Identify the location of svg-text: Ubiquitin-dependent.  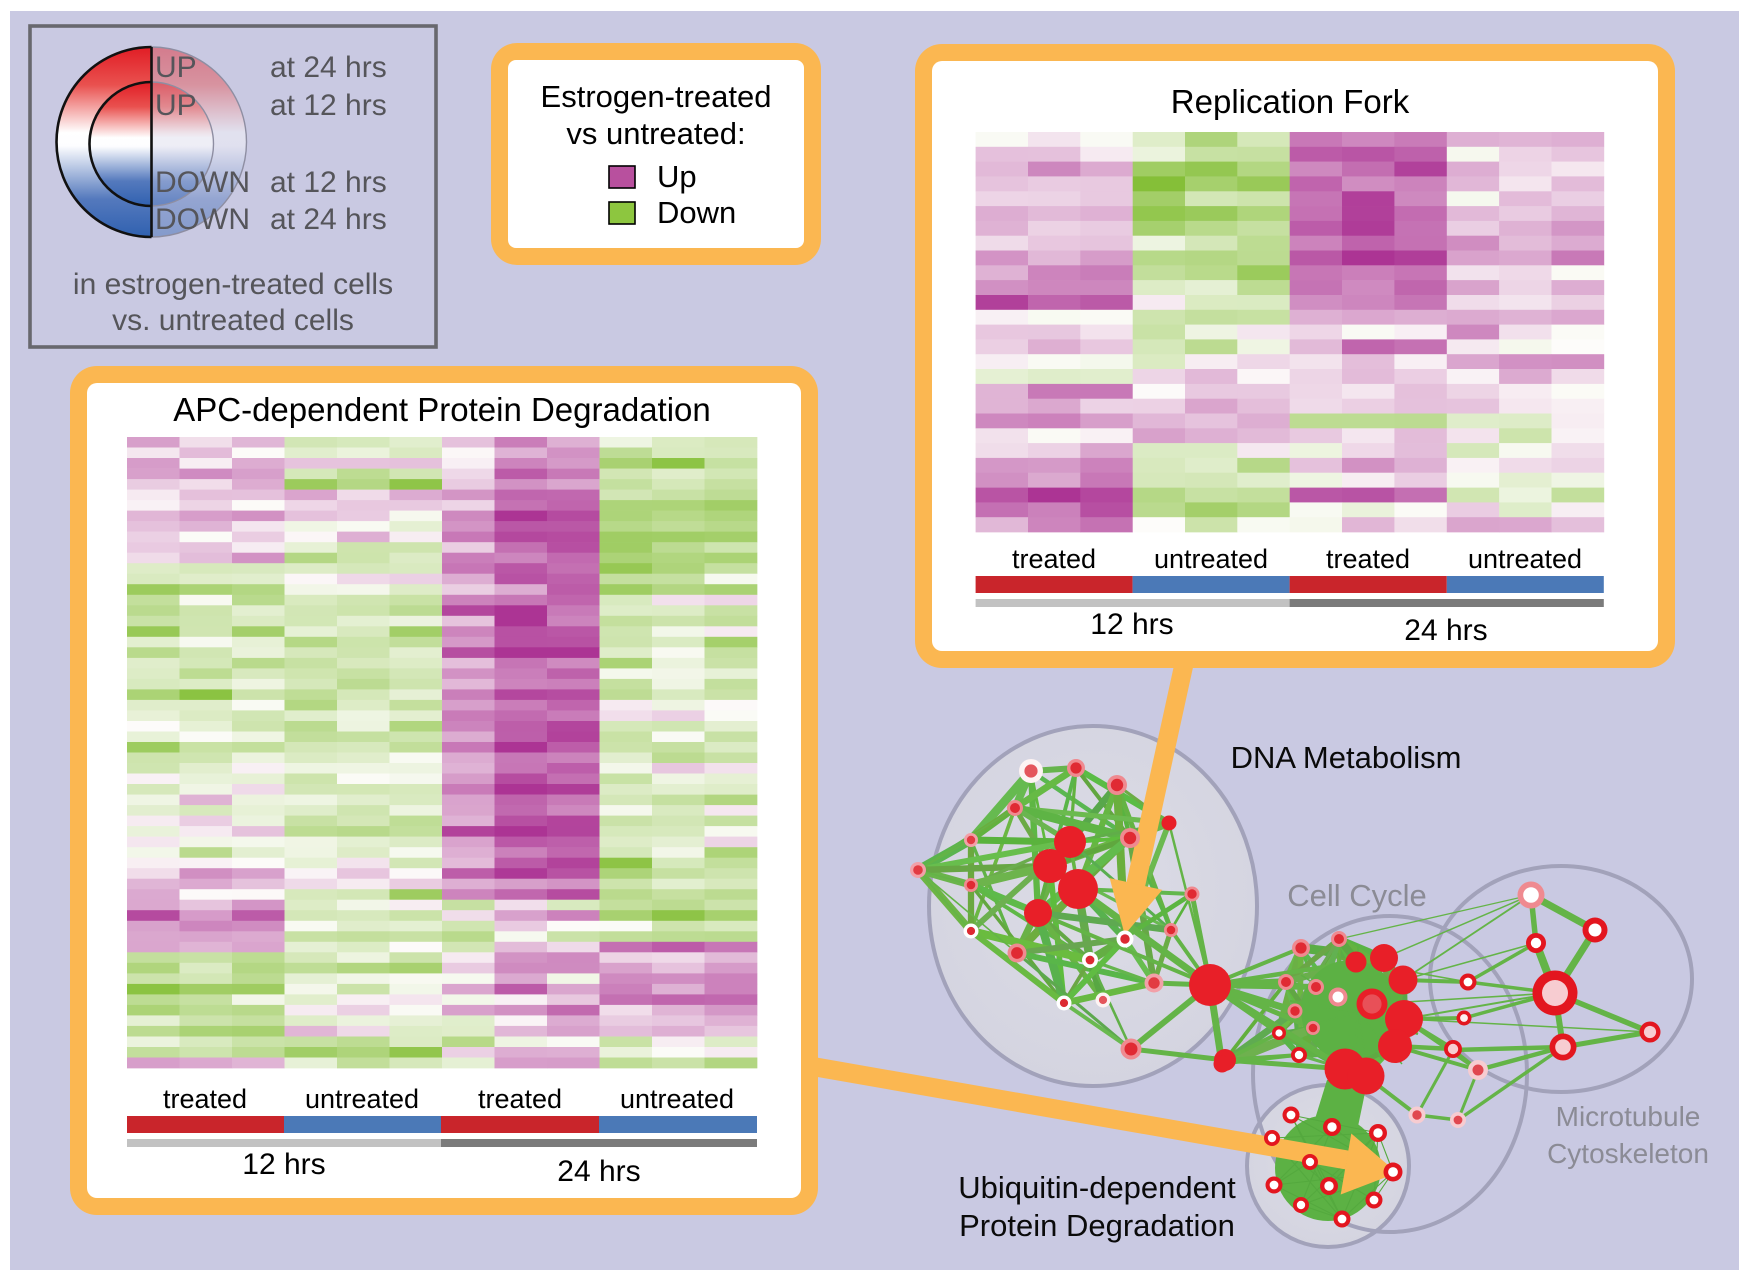
(1097, 1187).